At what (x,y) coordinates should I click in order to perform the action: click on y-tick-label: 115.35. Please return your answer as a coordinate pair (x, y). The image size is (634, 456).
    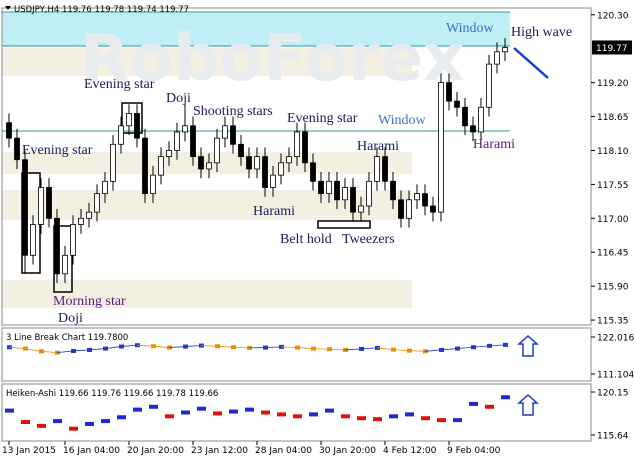
    Looking at the image, I should click on (613, 322).